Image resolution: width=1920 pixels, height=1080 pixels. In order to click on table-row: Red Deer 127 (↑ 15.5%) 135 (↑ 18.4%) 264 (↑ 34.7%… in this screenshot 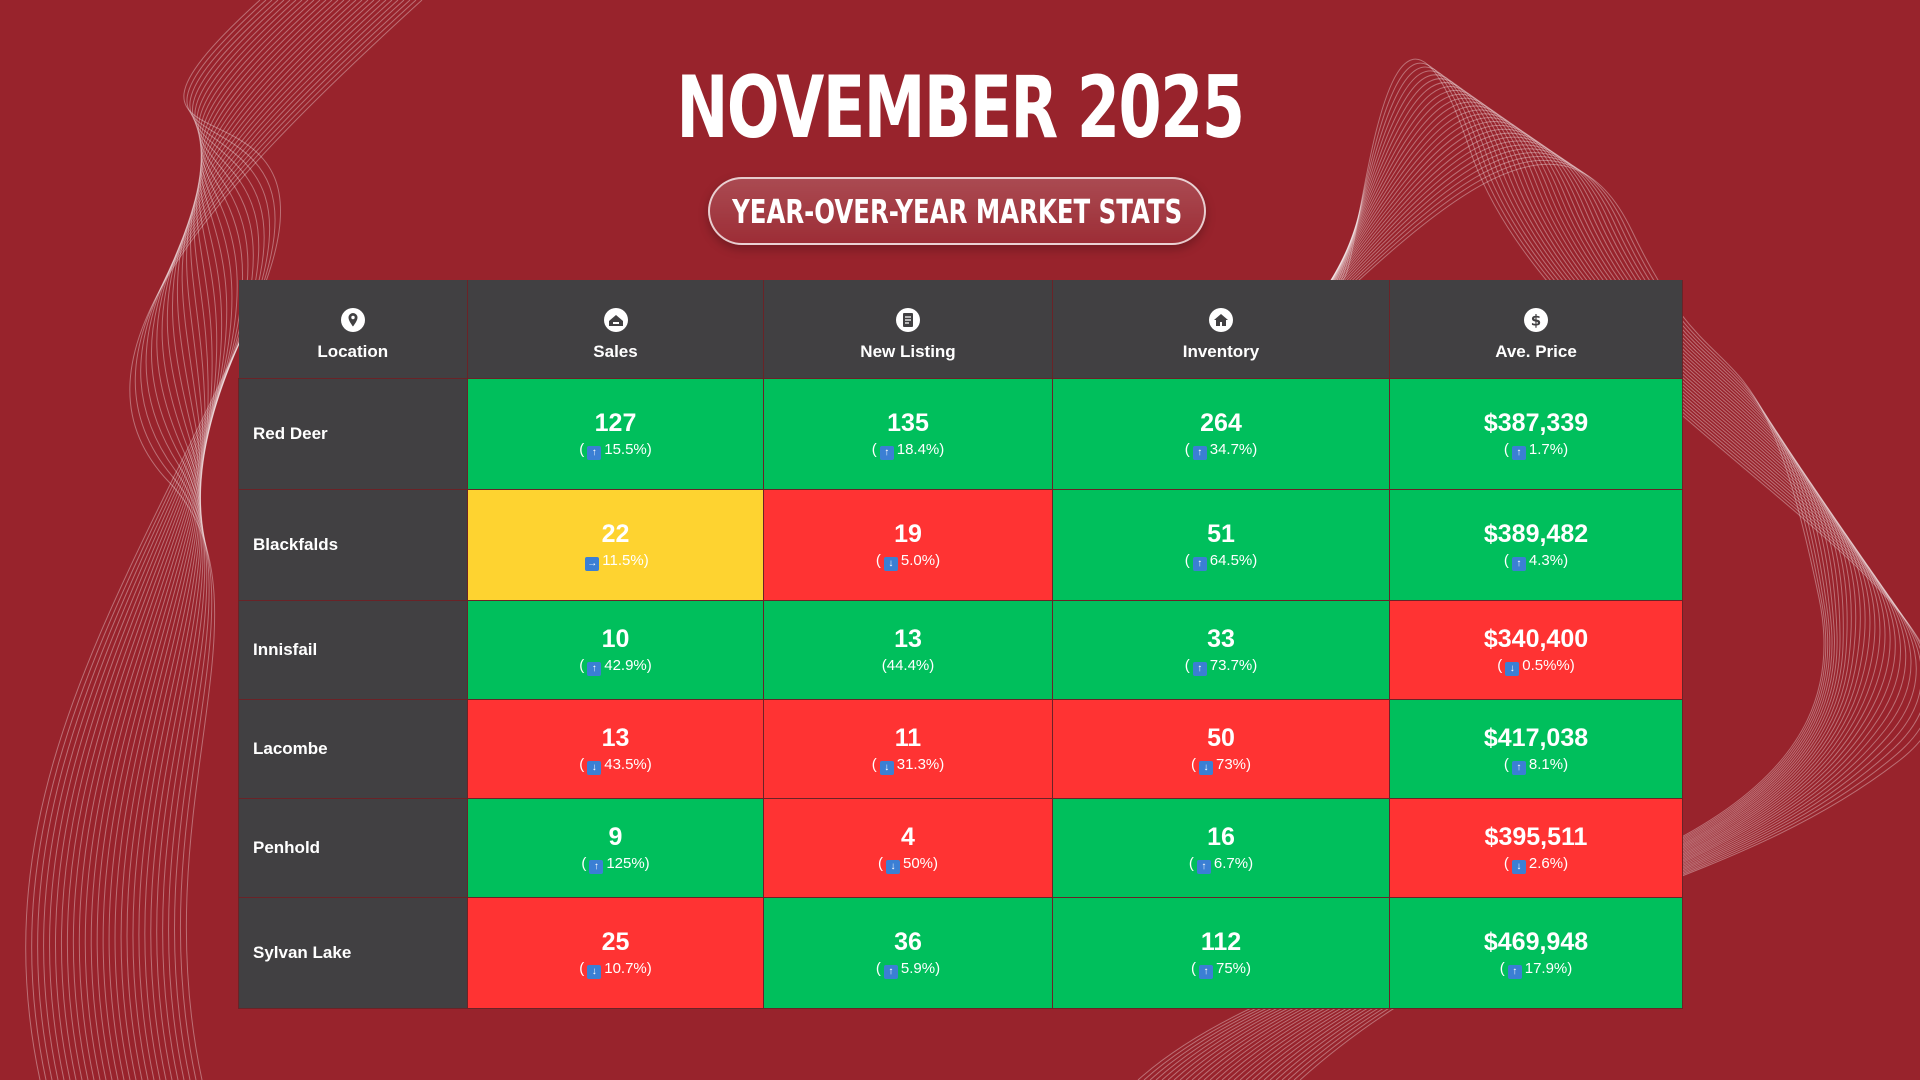, I will do `click(960, 433)`.